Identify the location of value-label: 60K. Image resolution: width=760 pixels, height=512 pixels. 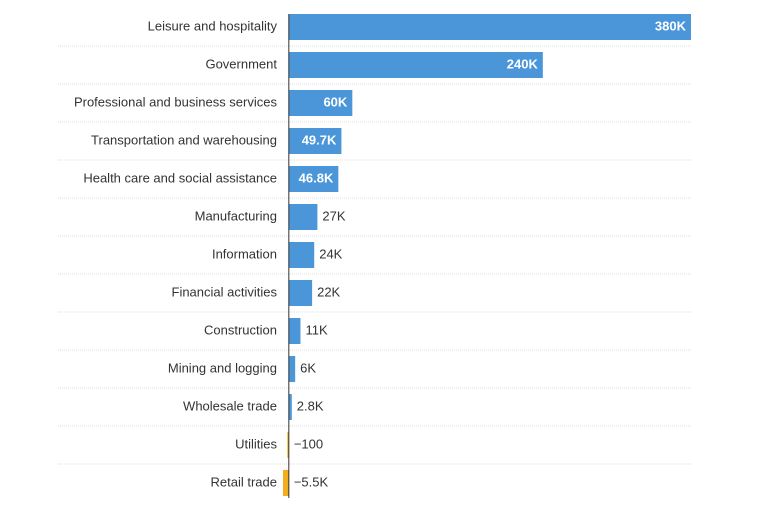
(335, 101).